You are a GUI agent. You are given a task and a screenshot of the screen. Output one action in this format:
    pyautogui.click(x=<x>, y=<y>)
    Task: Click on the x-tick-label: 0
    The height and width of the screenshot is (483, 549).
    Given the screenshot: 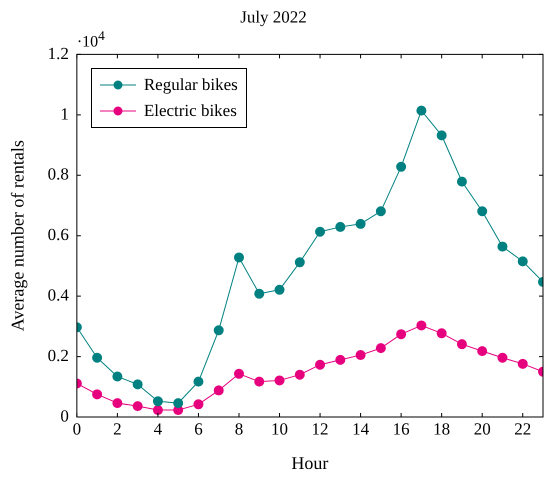 What is the action you would take?
    pyautogui.click(x=77, y=429)
    